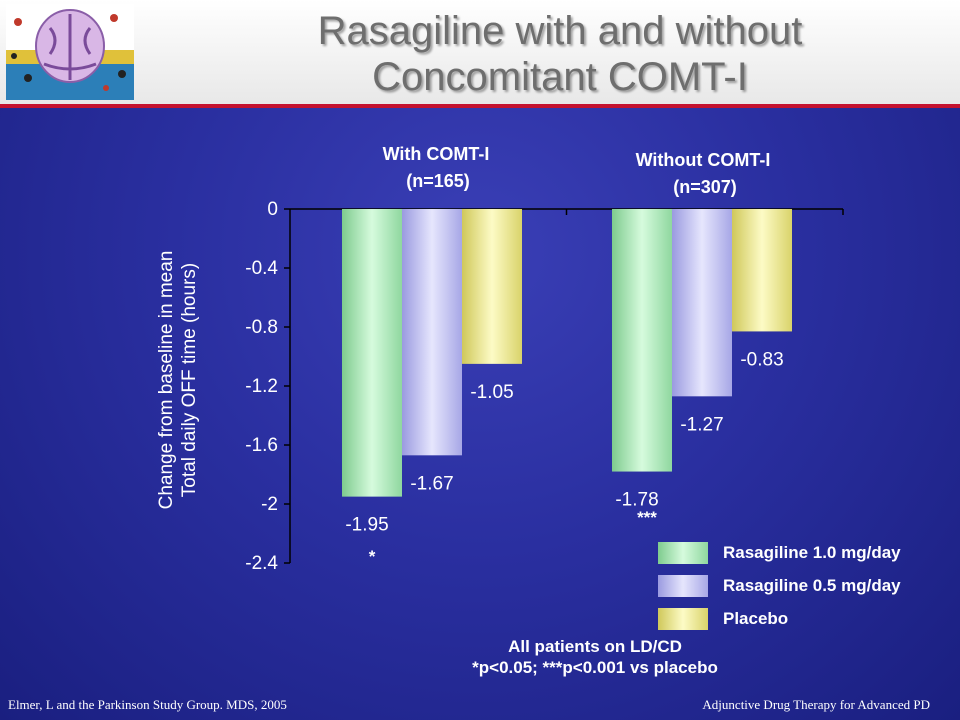 The width and height of the screenshot is (960, 720). What do you see at coordinates (636, 500) in the screenshot?
I see `data-label: -1.78` at bounding box center [636, 500].